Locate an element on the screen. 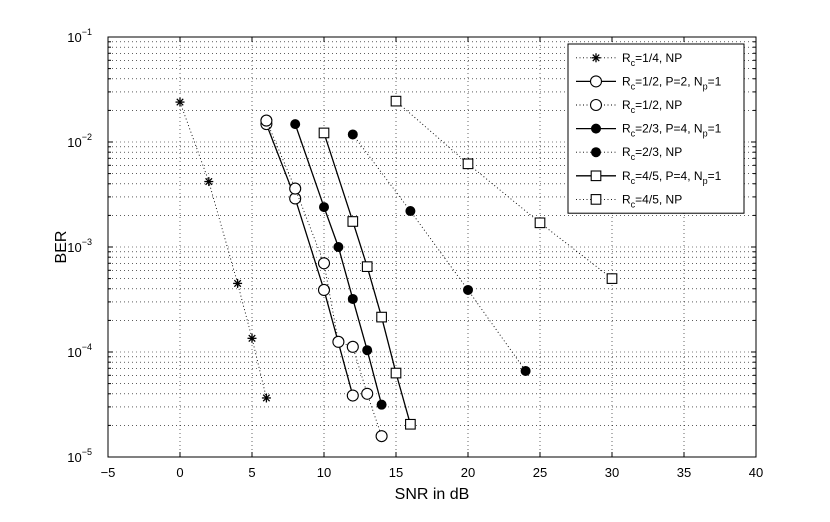 This screenshot has width=830, height=522. x-tick-label: 20 is located at coordinates (468, 472).